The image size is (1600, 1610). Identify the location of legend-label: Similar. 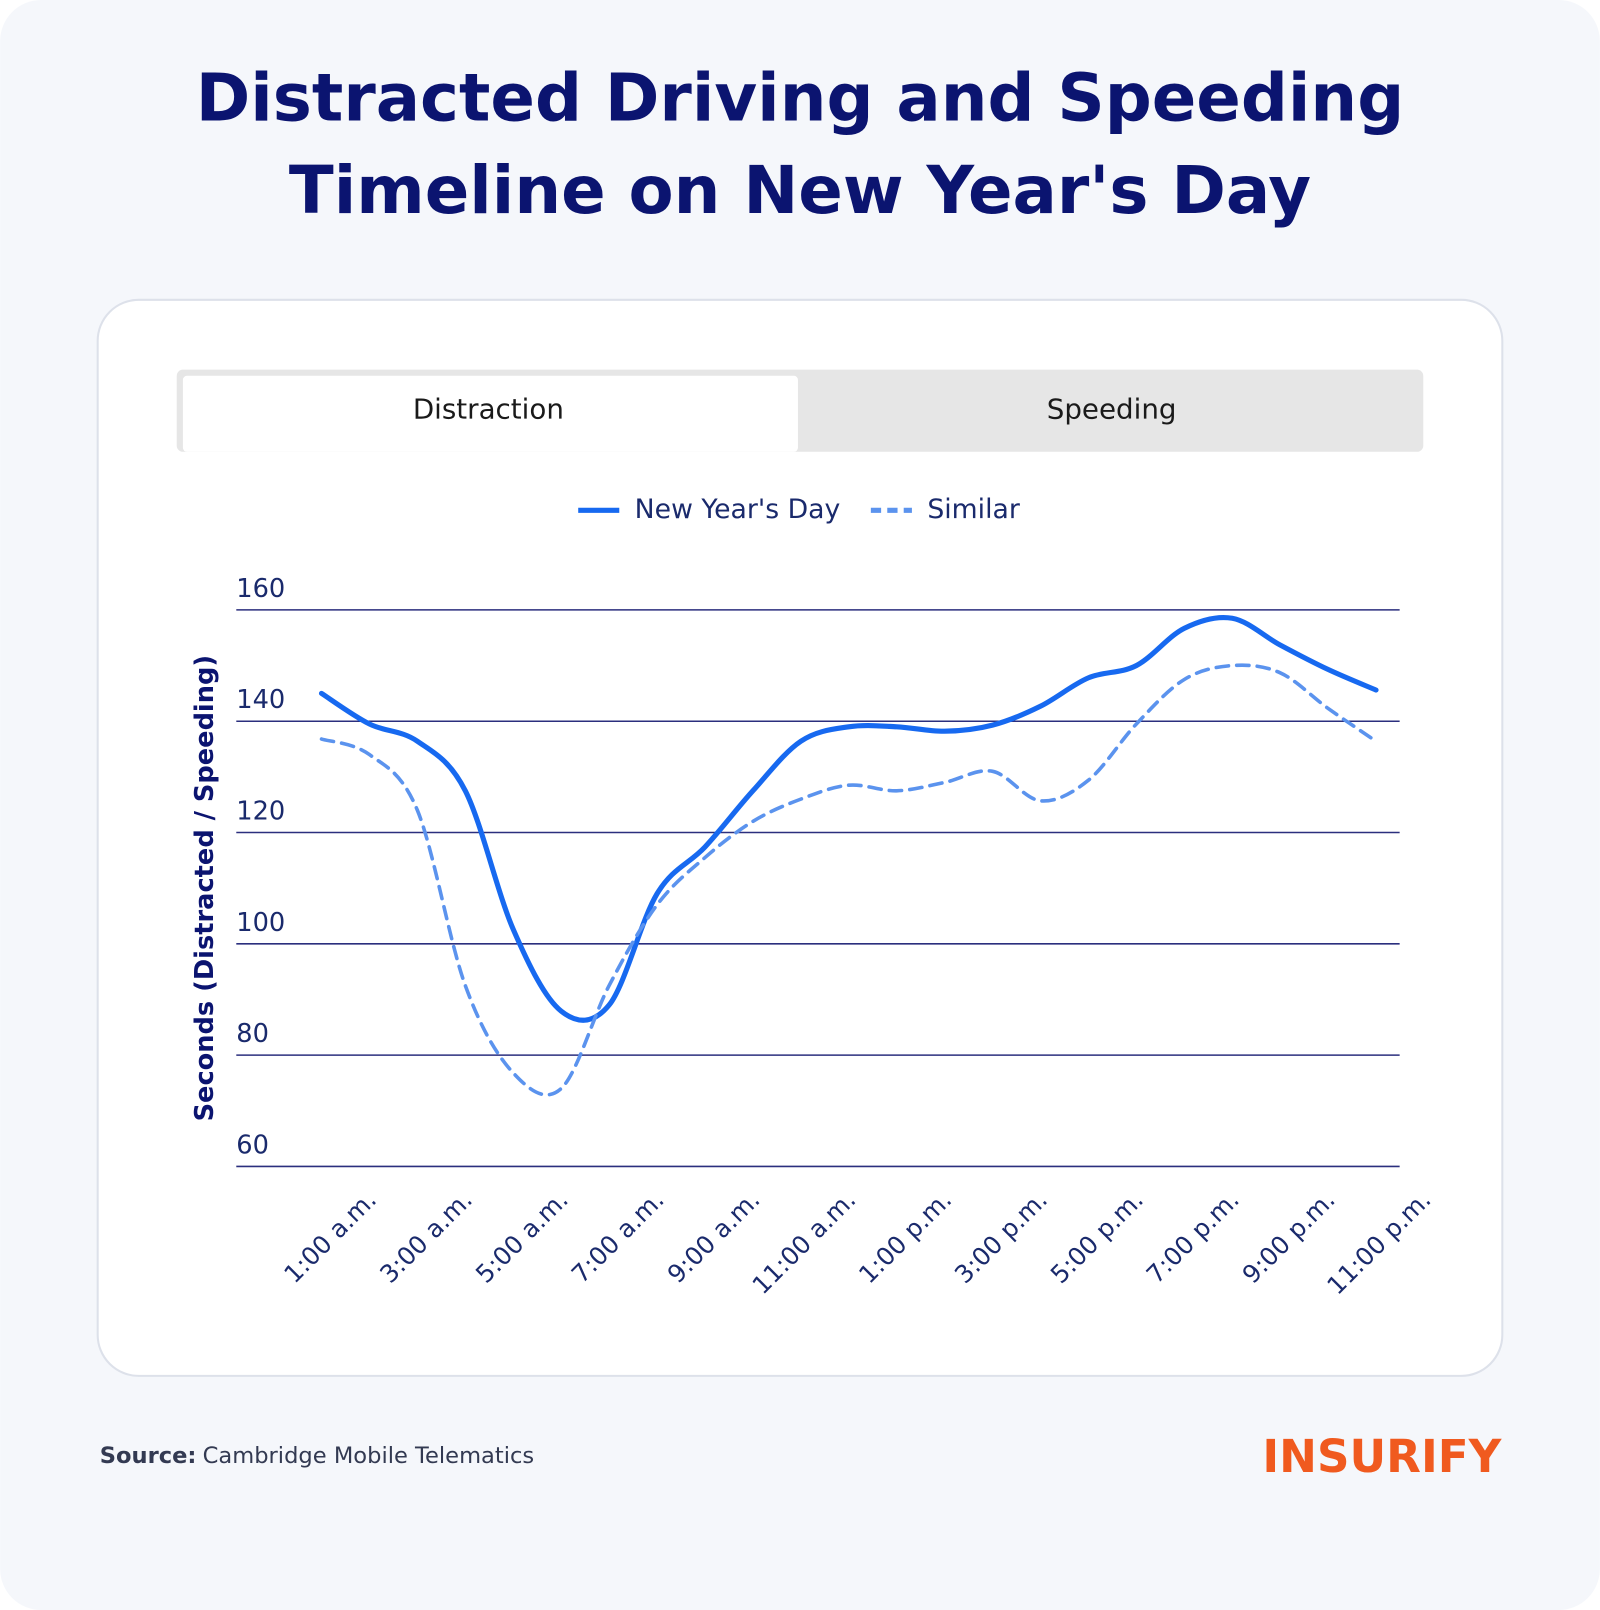
(973, 509).